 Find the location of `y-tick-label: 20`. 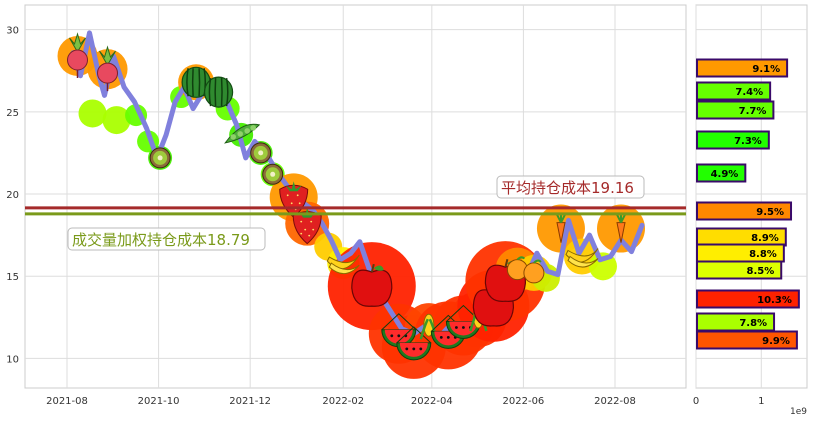

y-tick-label: 20 is located at coordinates (12, 195).